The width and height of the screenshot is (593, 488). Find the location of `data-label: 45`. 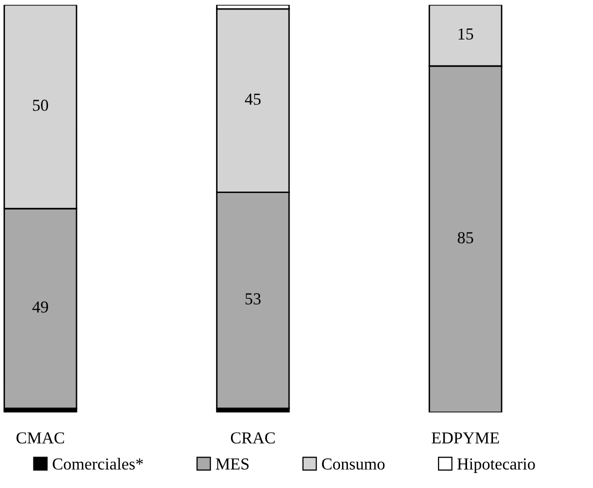

data-label: 45 is located at coordinates (252, 99).